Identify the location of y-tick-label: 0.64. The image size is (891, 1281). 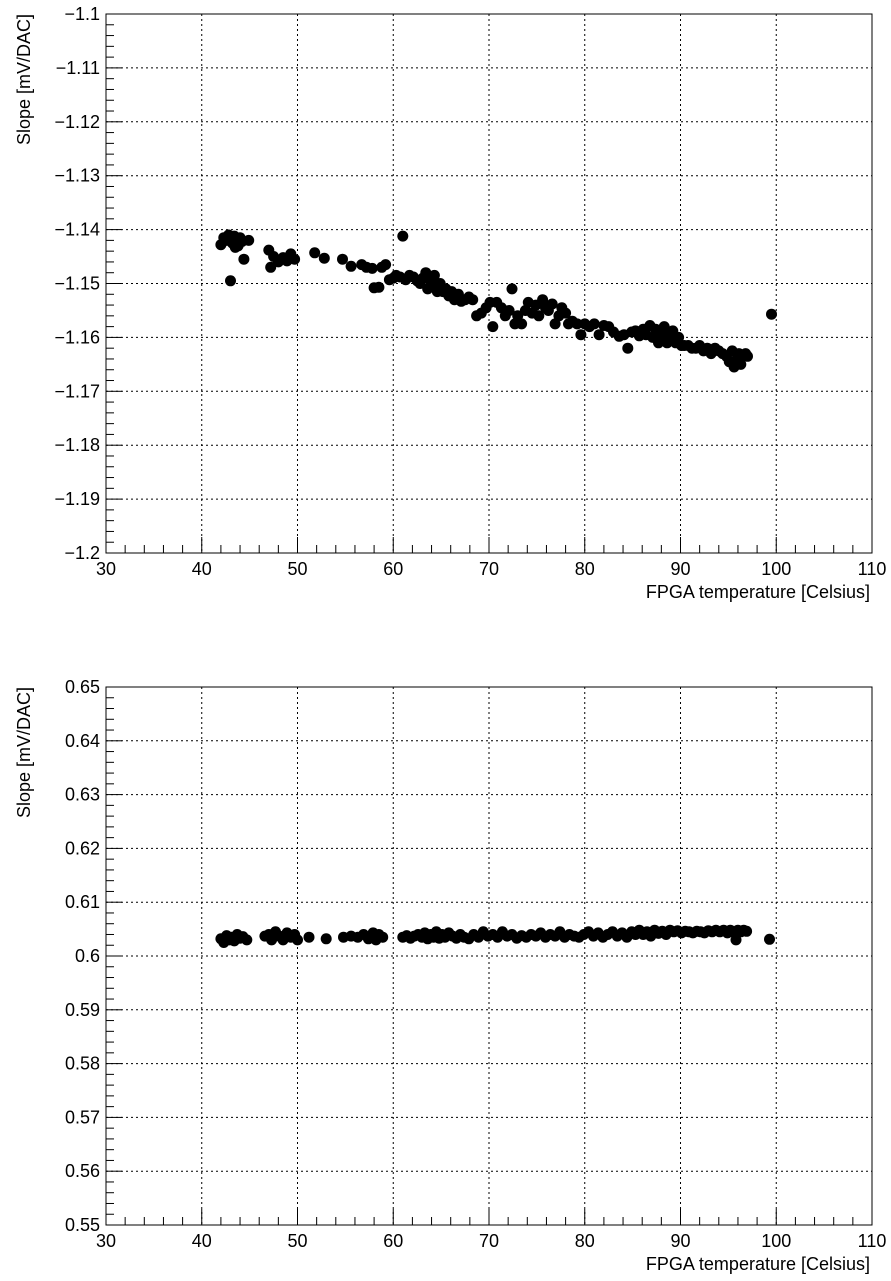
(82, 741).